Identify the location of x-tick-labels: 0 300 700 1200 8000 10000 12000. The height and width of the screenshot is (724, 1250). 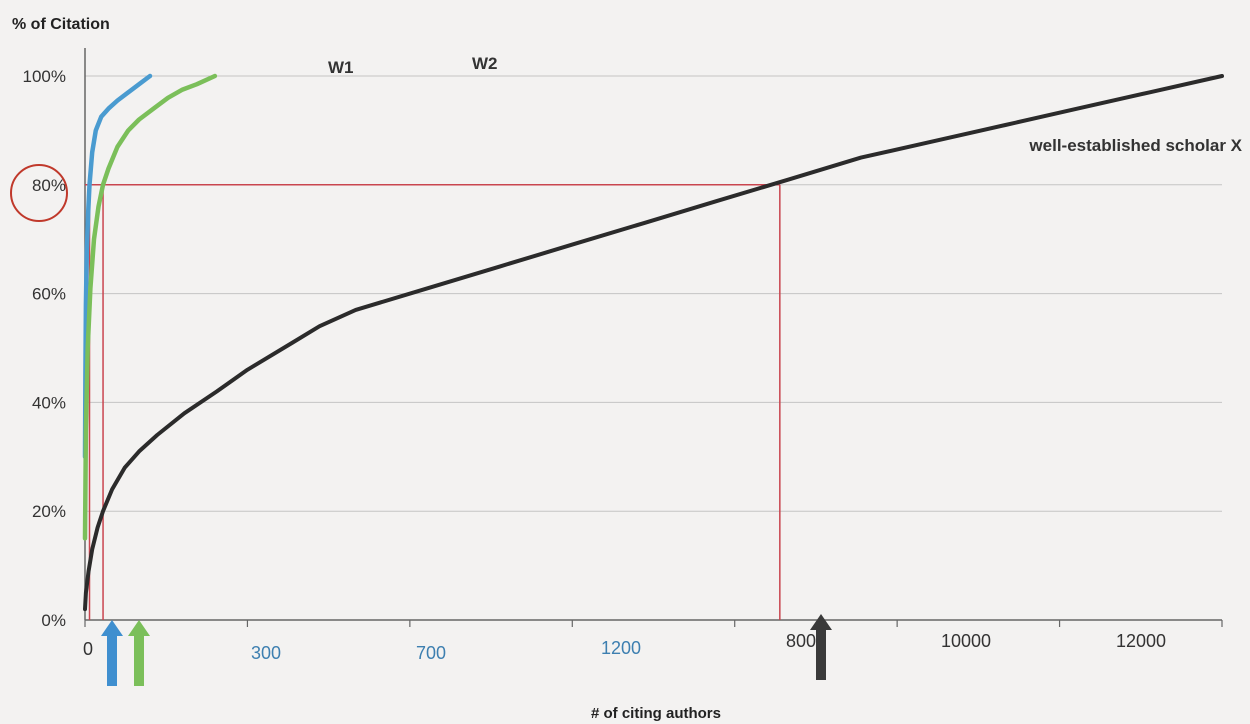
(624, 647).